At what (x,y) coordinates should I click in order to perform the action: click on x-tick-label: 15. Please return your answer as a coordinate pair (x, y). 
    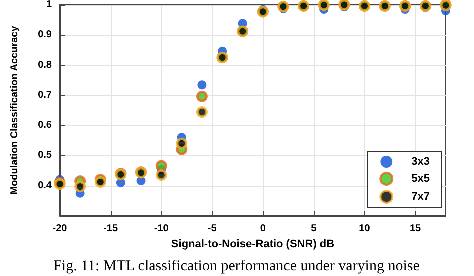
    Looking at the image, I should click on (416, 229).